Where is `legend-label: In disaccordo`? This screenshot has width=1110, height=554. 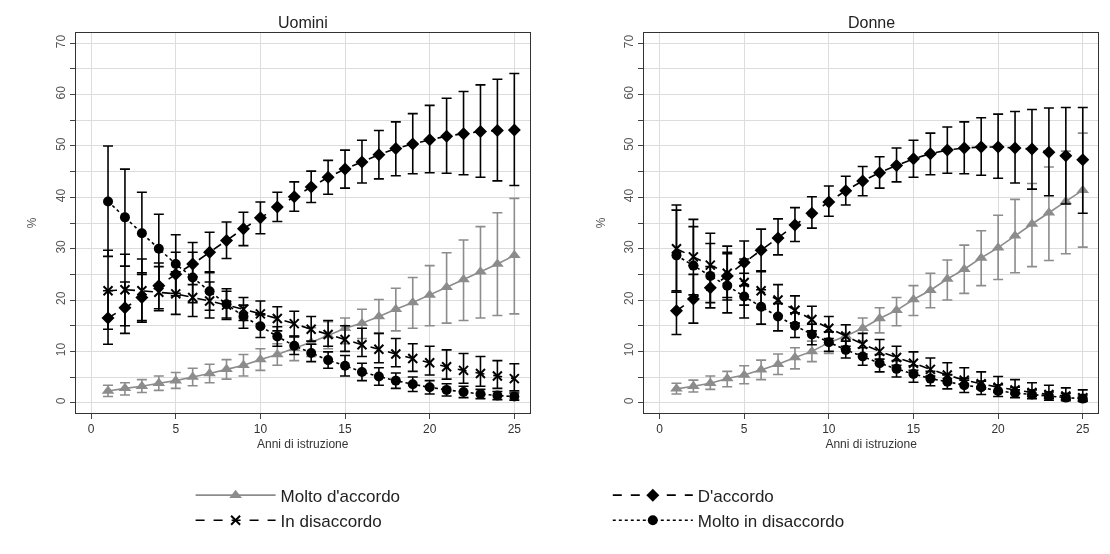
legend-label: In disaccordo is located at coordinates (331, 521).